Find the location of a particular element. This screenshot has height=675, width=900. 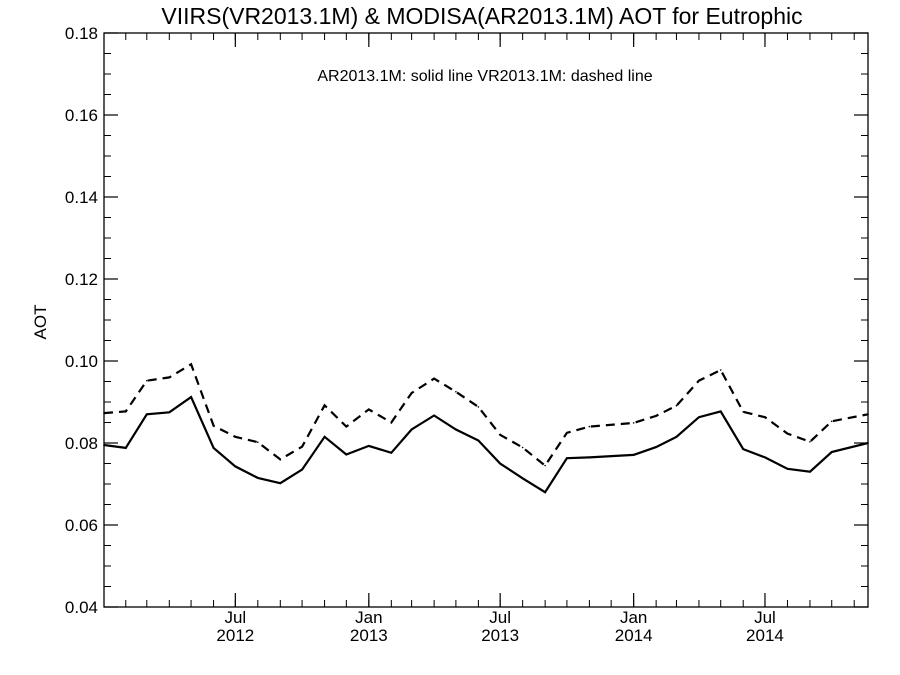

series-line-dashed is located at coordinates (486, 415).